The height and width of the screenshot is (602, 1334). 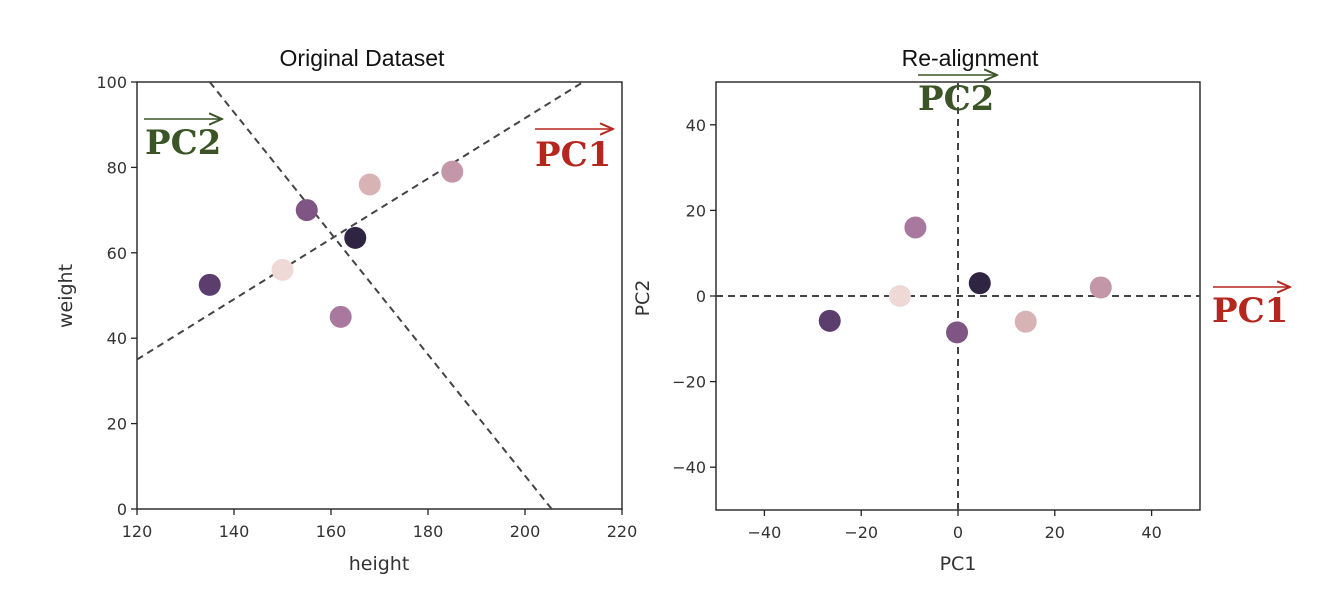 I want to click on x-tick-label: 160, so click(x=331, y=531).